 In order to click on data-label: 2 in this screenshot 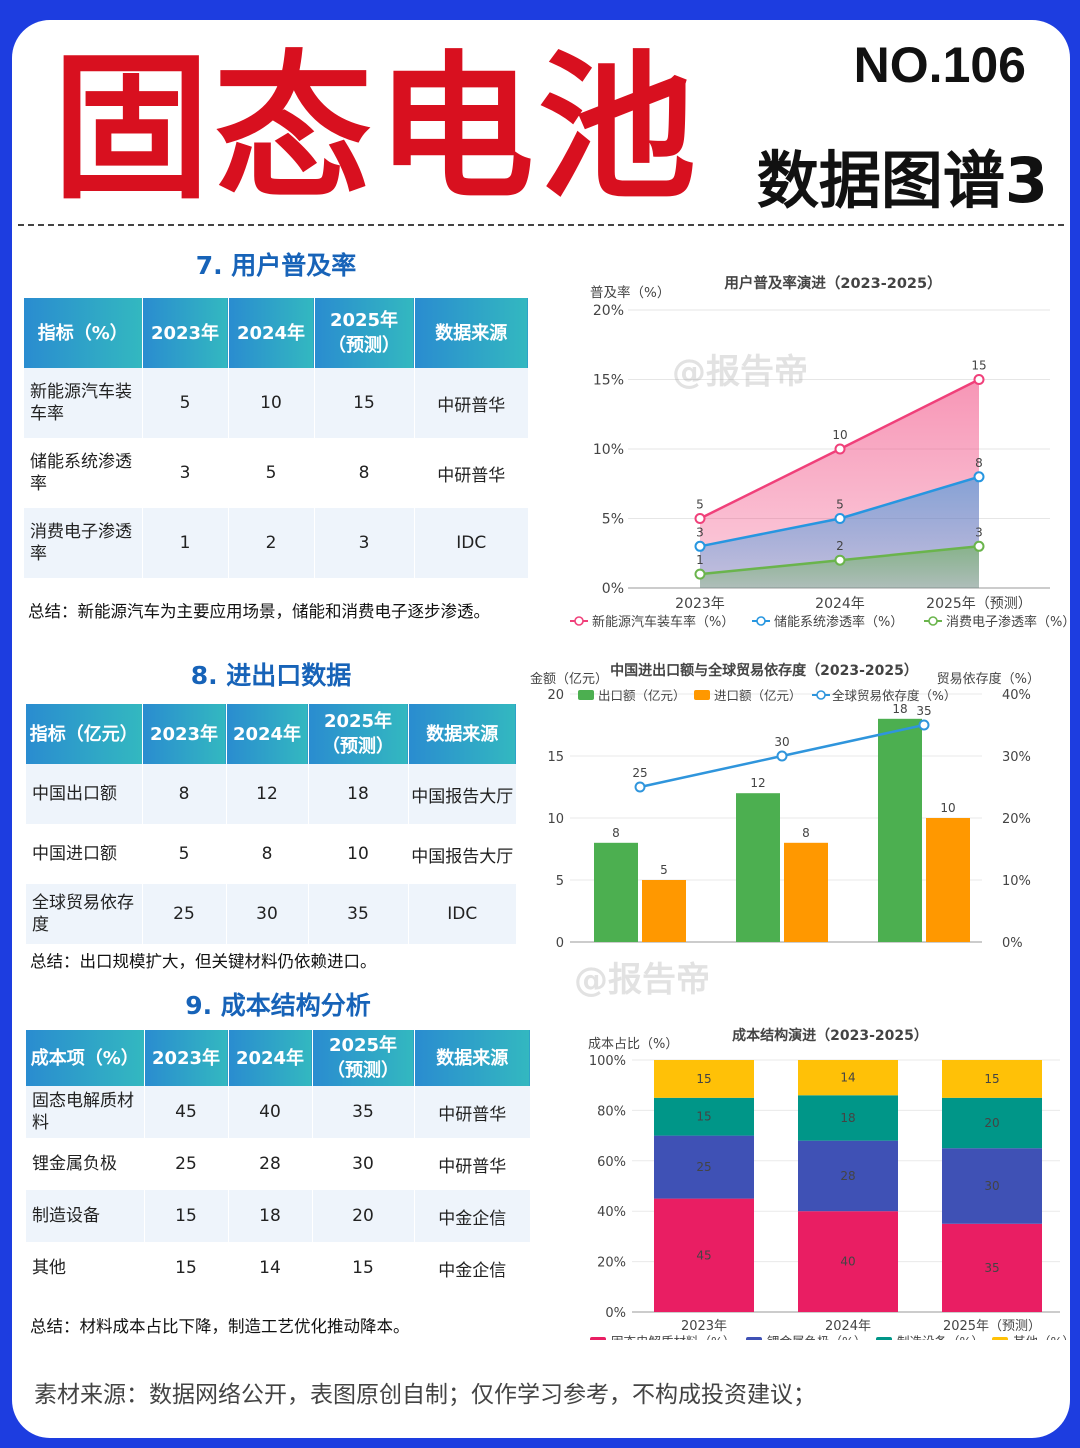, I will do `click(840, 546)`.